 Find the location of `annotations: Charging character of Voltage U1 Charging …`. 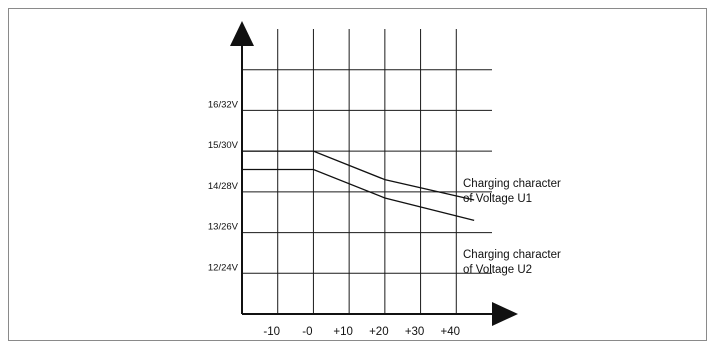

annotations: Charging character of Voltage U1 Charging … is located at coordinates (512, 227).